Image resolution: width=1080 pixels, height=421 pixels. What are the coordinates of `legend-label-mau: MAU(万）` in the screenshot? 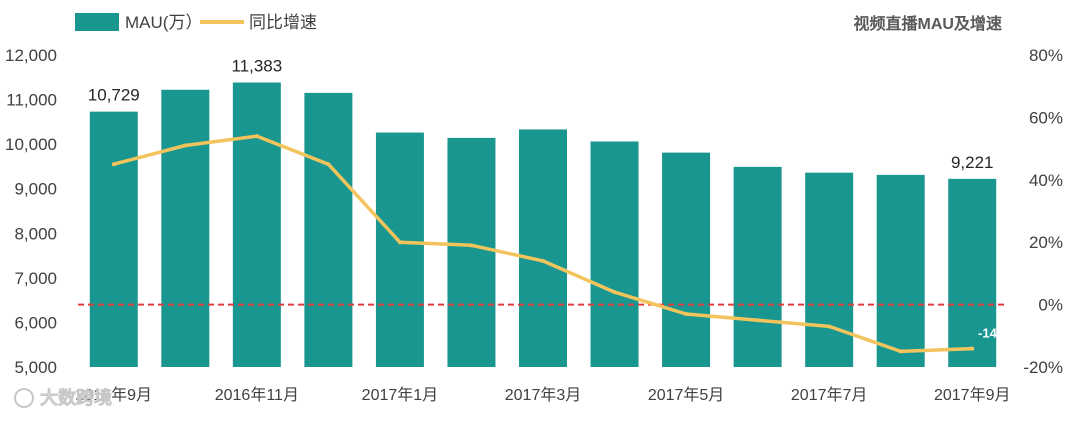 It's located at (163, 22).